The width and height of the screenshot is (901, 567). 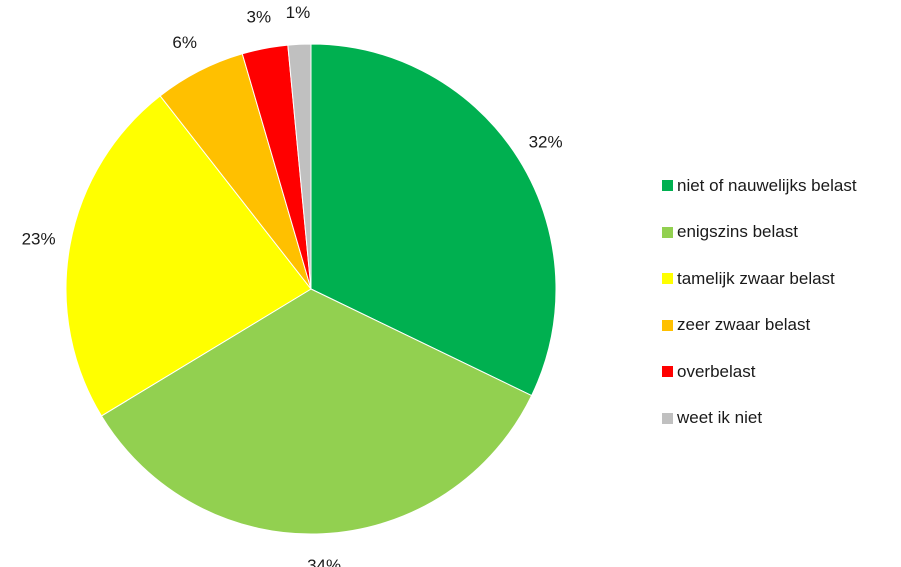 What do you see at coordinates (756, 278) in the screenshot?
I see `legend-label: tamelijk zwaar belast` at bounding box center [756, 278].